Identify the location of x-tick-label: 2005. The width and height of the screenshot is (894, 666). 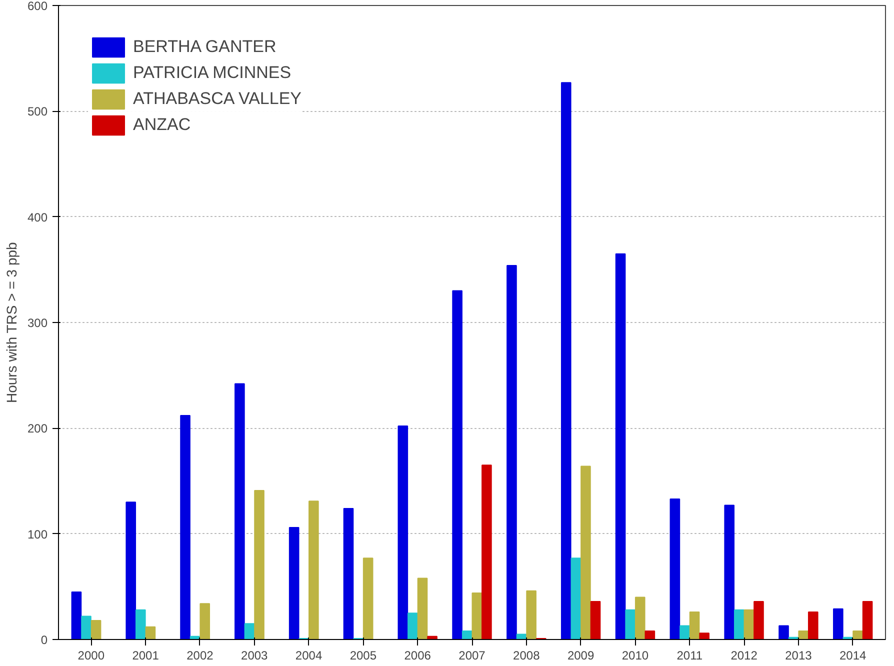
(363, 655).